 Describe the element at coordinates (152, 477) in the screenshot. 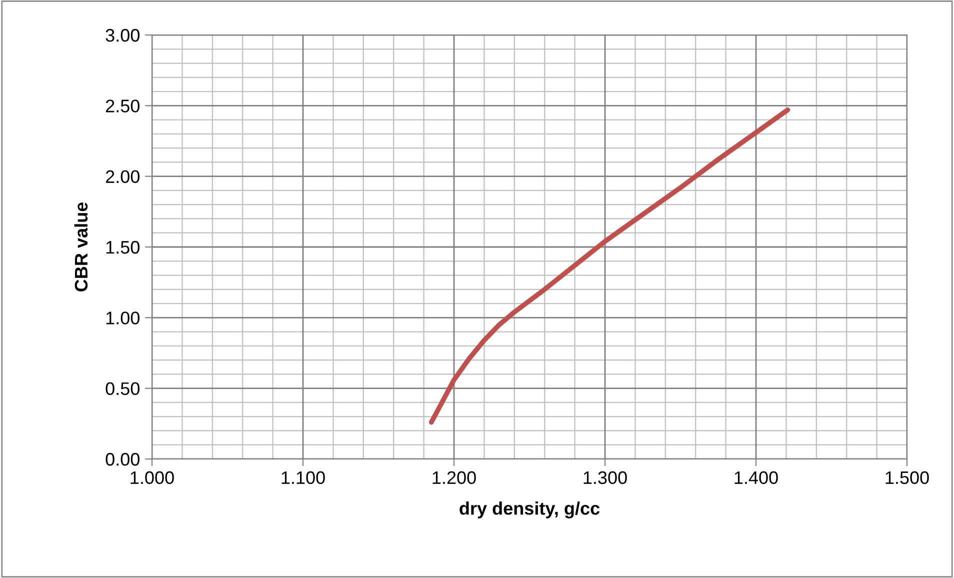

I see `x-tick-label: 1.000` at that location.